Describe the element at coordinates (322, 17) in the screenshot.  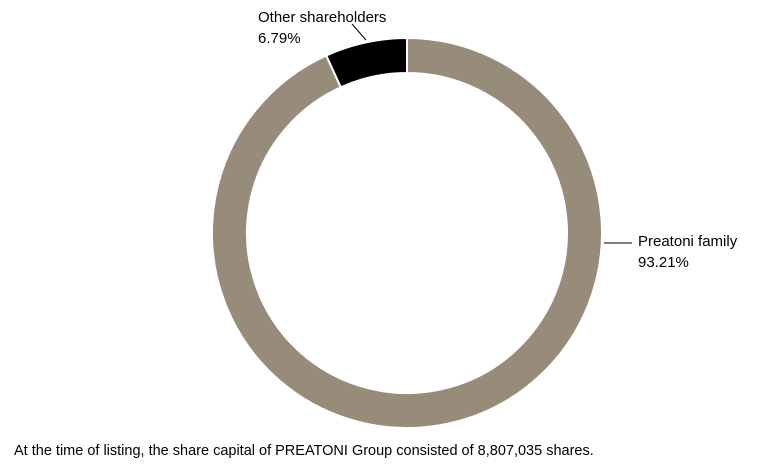
I see `slice-label-other-shareholders: Other shareholders` at that location.